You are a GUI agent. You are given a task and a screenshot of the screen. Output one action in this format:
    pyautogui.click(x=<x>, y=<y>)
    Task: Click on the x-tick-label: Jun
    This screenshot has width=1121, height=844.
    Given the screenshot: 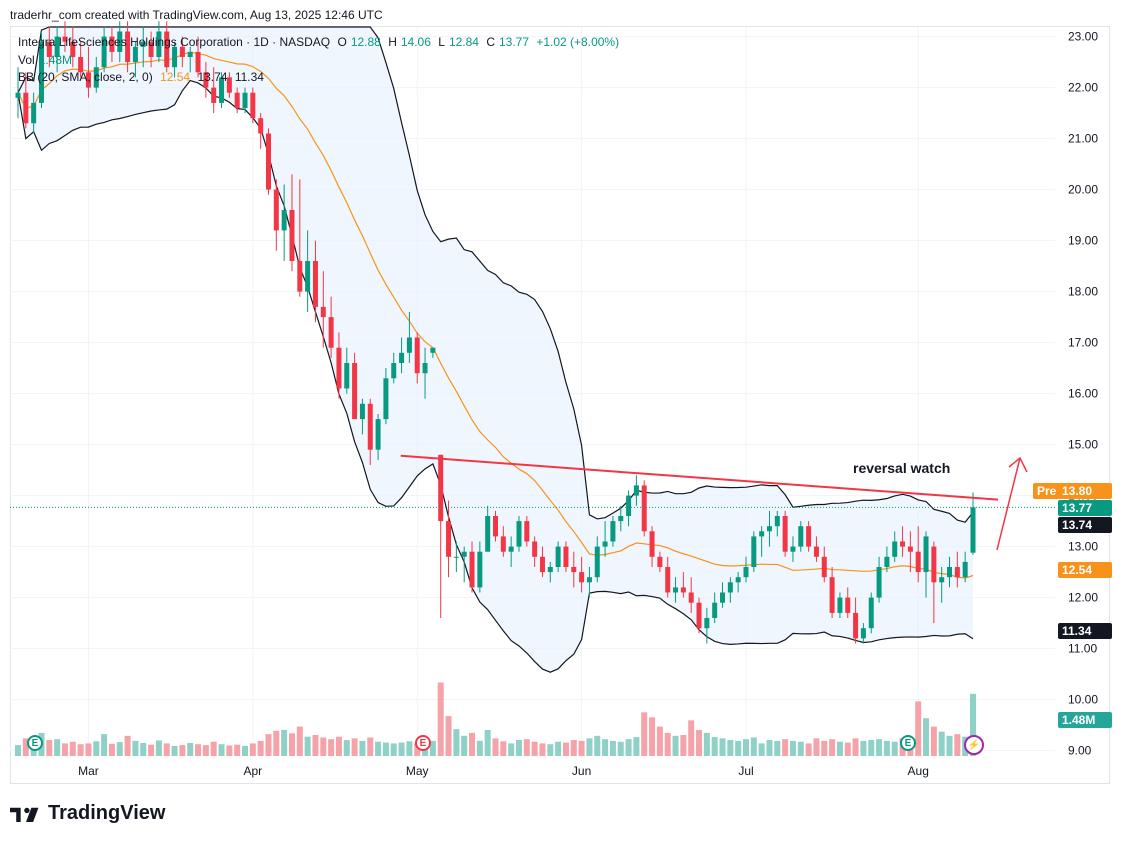 What is the action you would take?
    pyautogui.click(x=581, y=771)
    